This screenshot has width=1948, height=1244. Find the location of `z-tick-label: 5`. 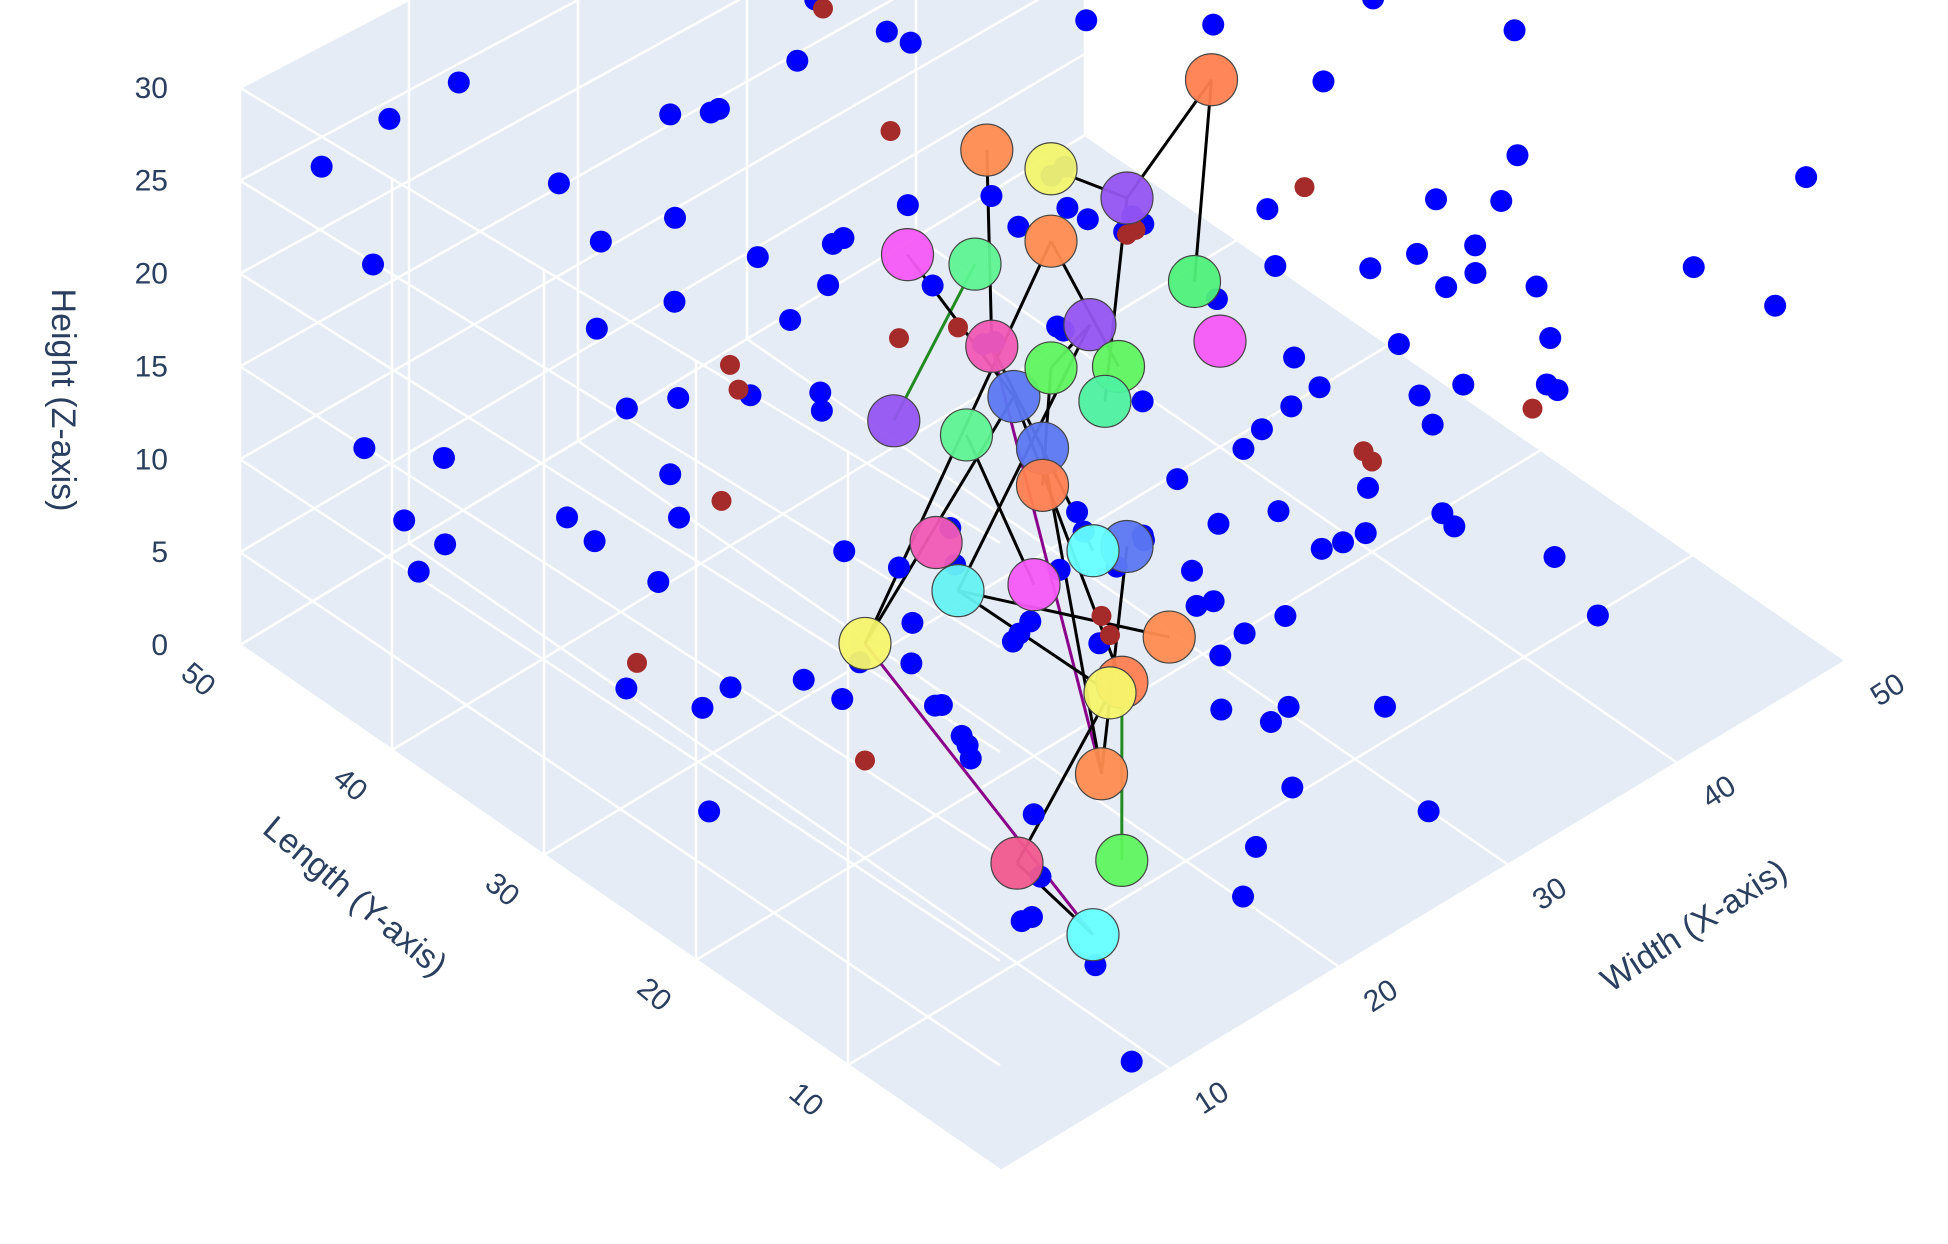

z-tick-label: 5 is located at coordinates (159, 552).